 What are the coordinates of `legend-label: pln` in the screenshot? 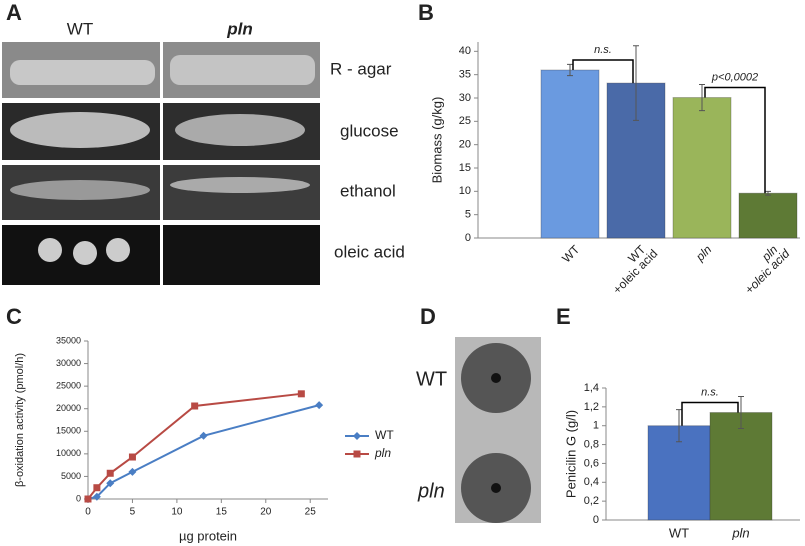 It's located at (382, 453).